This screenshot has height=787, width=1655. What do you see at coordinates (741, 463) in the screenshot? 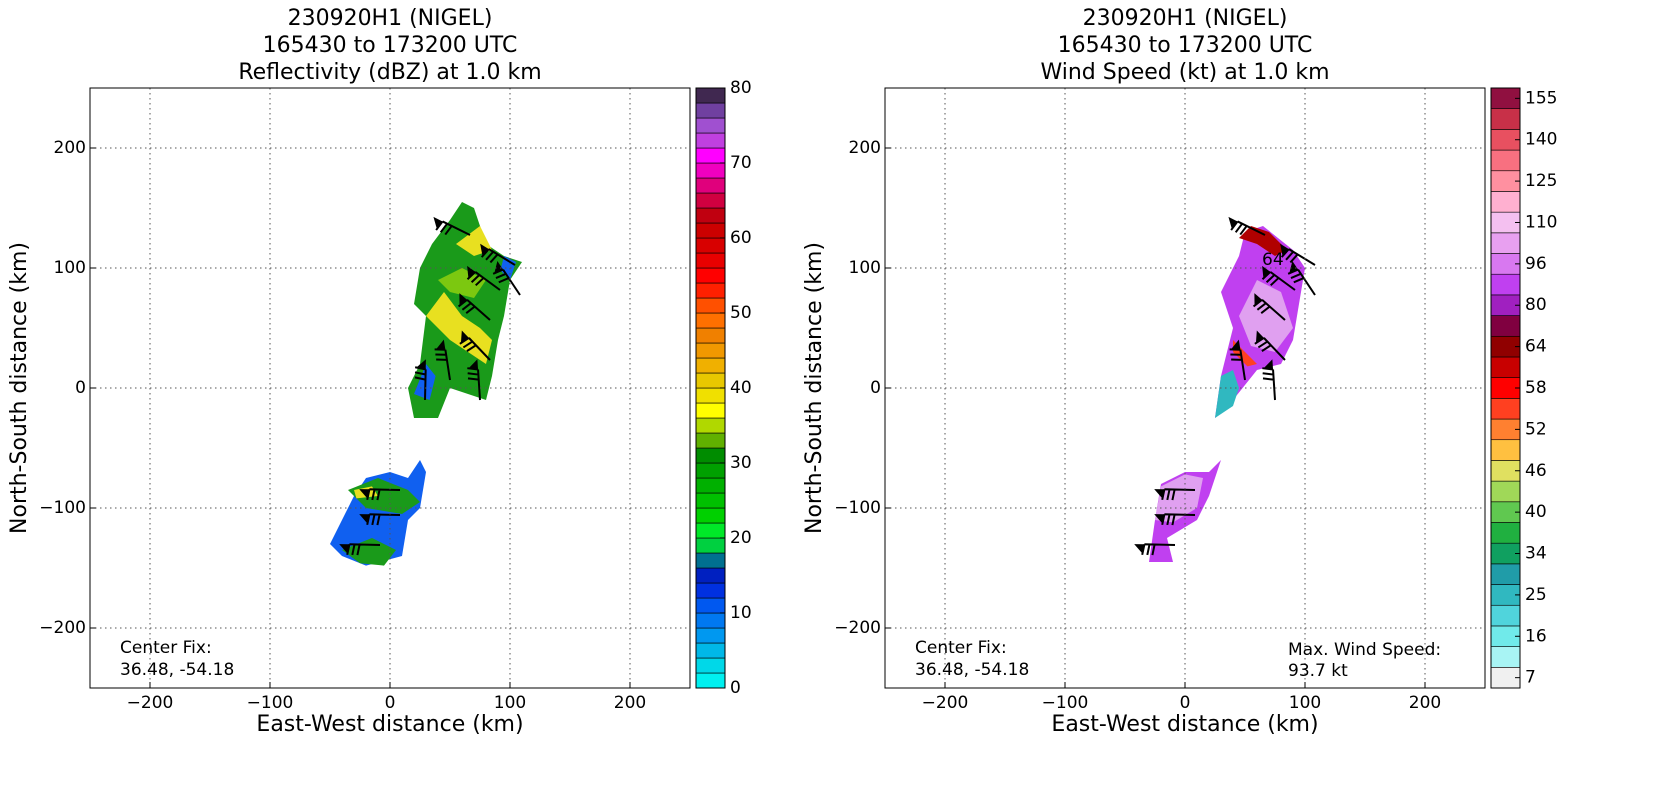
I see `colorbar-tick-label: 30` at bounding box center [741, 463].